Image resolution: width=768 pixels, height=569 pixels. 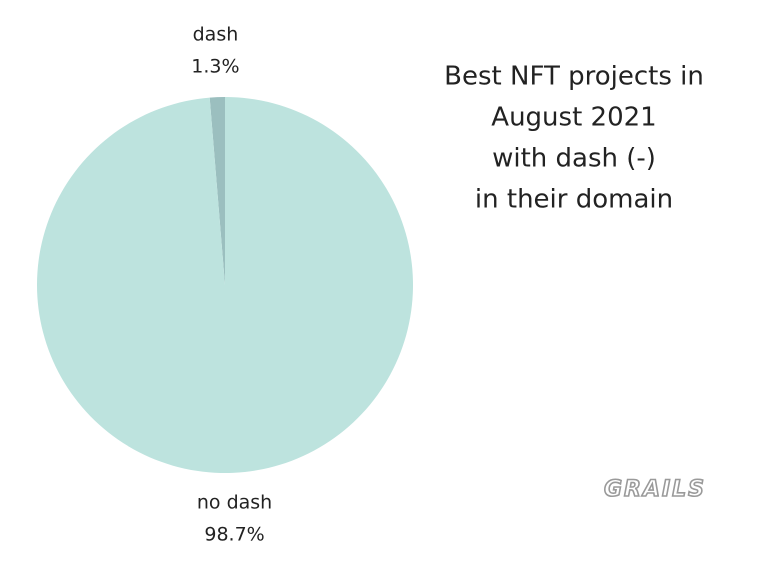 What do you see at coordinates (216, 35) in the screenshot?
I see `slice-label: dash` at bounding box center [216, 35].